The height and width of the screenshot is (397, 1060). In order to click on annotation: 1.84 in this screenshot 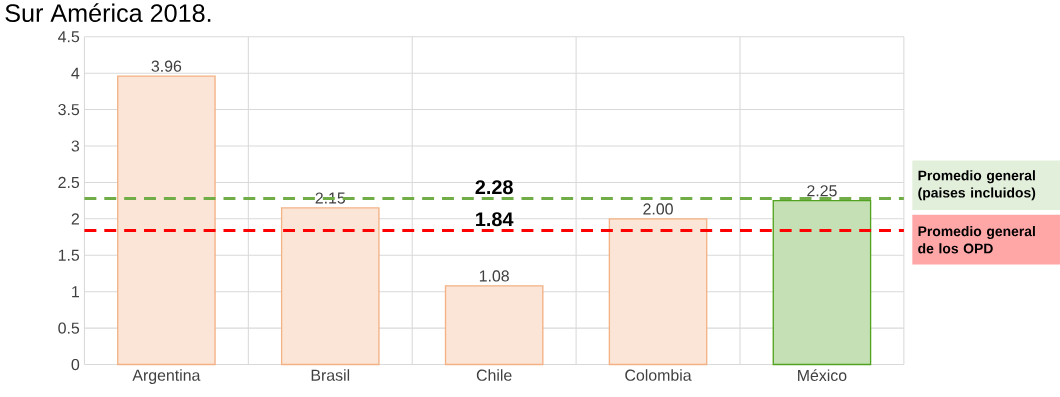, I will do `click(495, 219)`.